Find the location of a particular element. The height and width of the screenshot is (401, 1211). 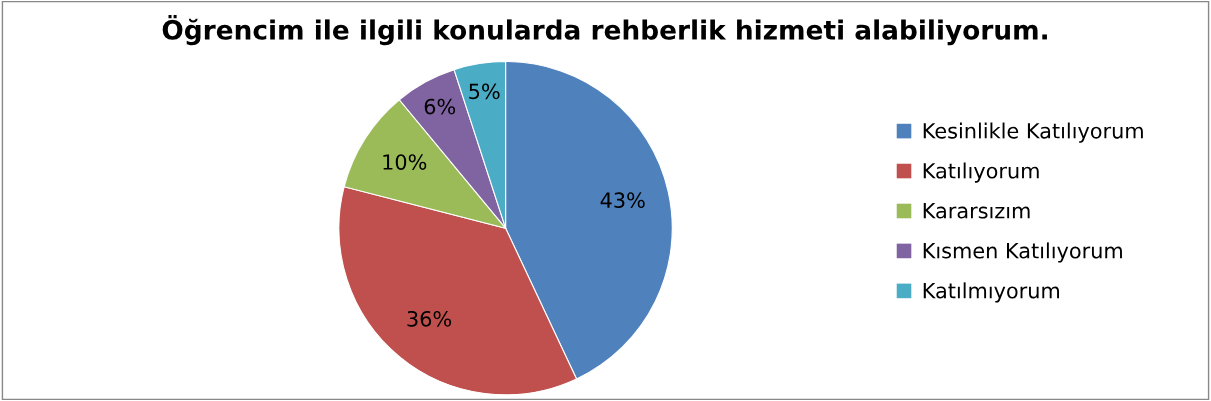

data-label: 10% is located at coordinates (405, 162).